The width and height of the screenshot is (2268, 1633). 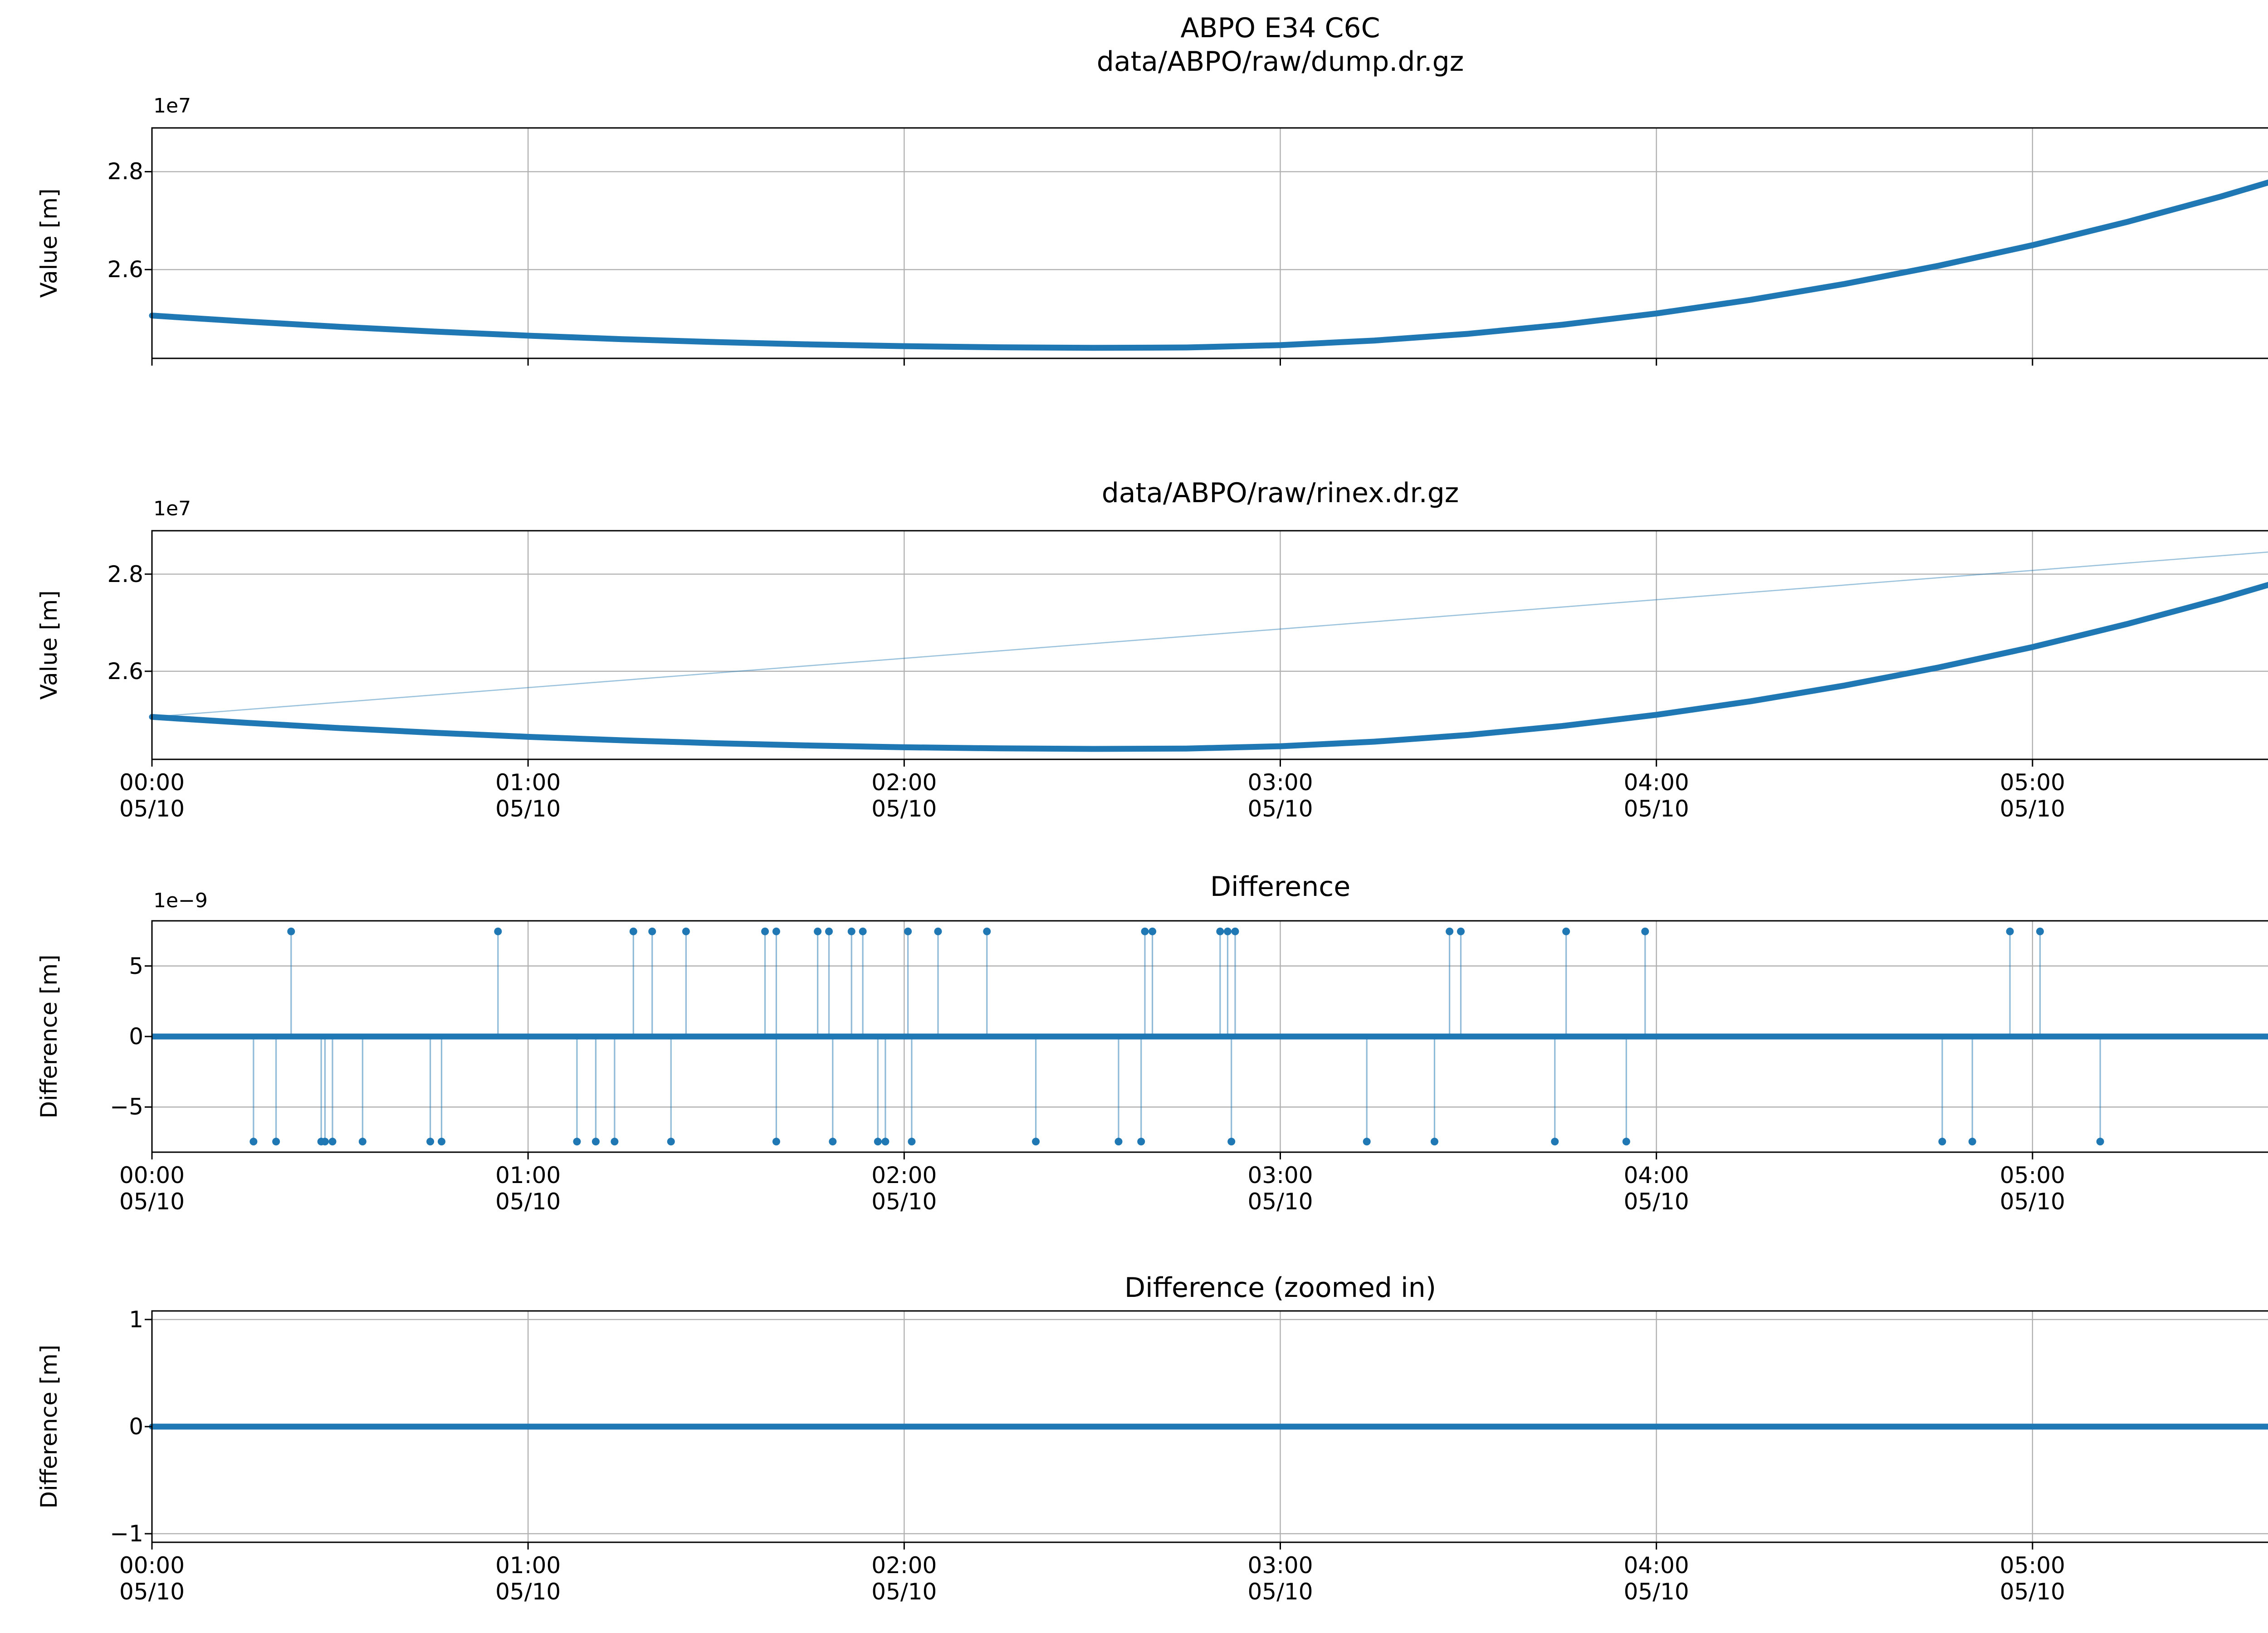 What do you see at coordinates (528, 1565) in the screenshot?
I see `x-tick-time-label: 01:00` at bounding box center [528, 1565].